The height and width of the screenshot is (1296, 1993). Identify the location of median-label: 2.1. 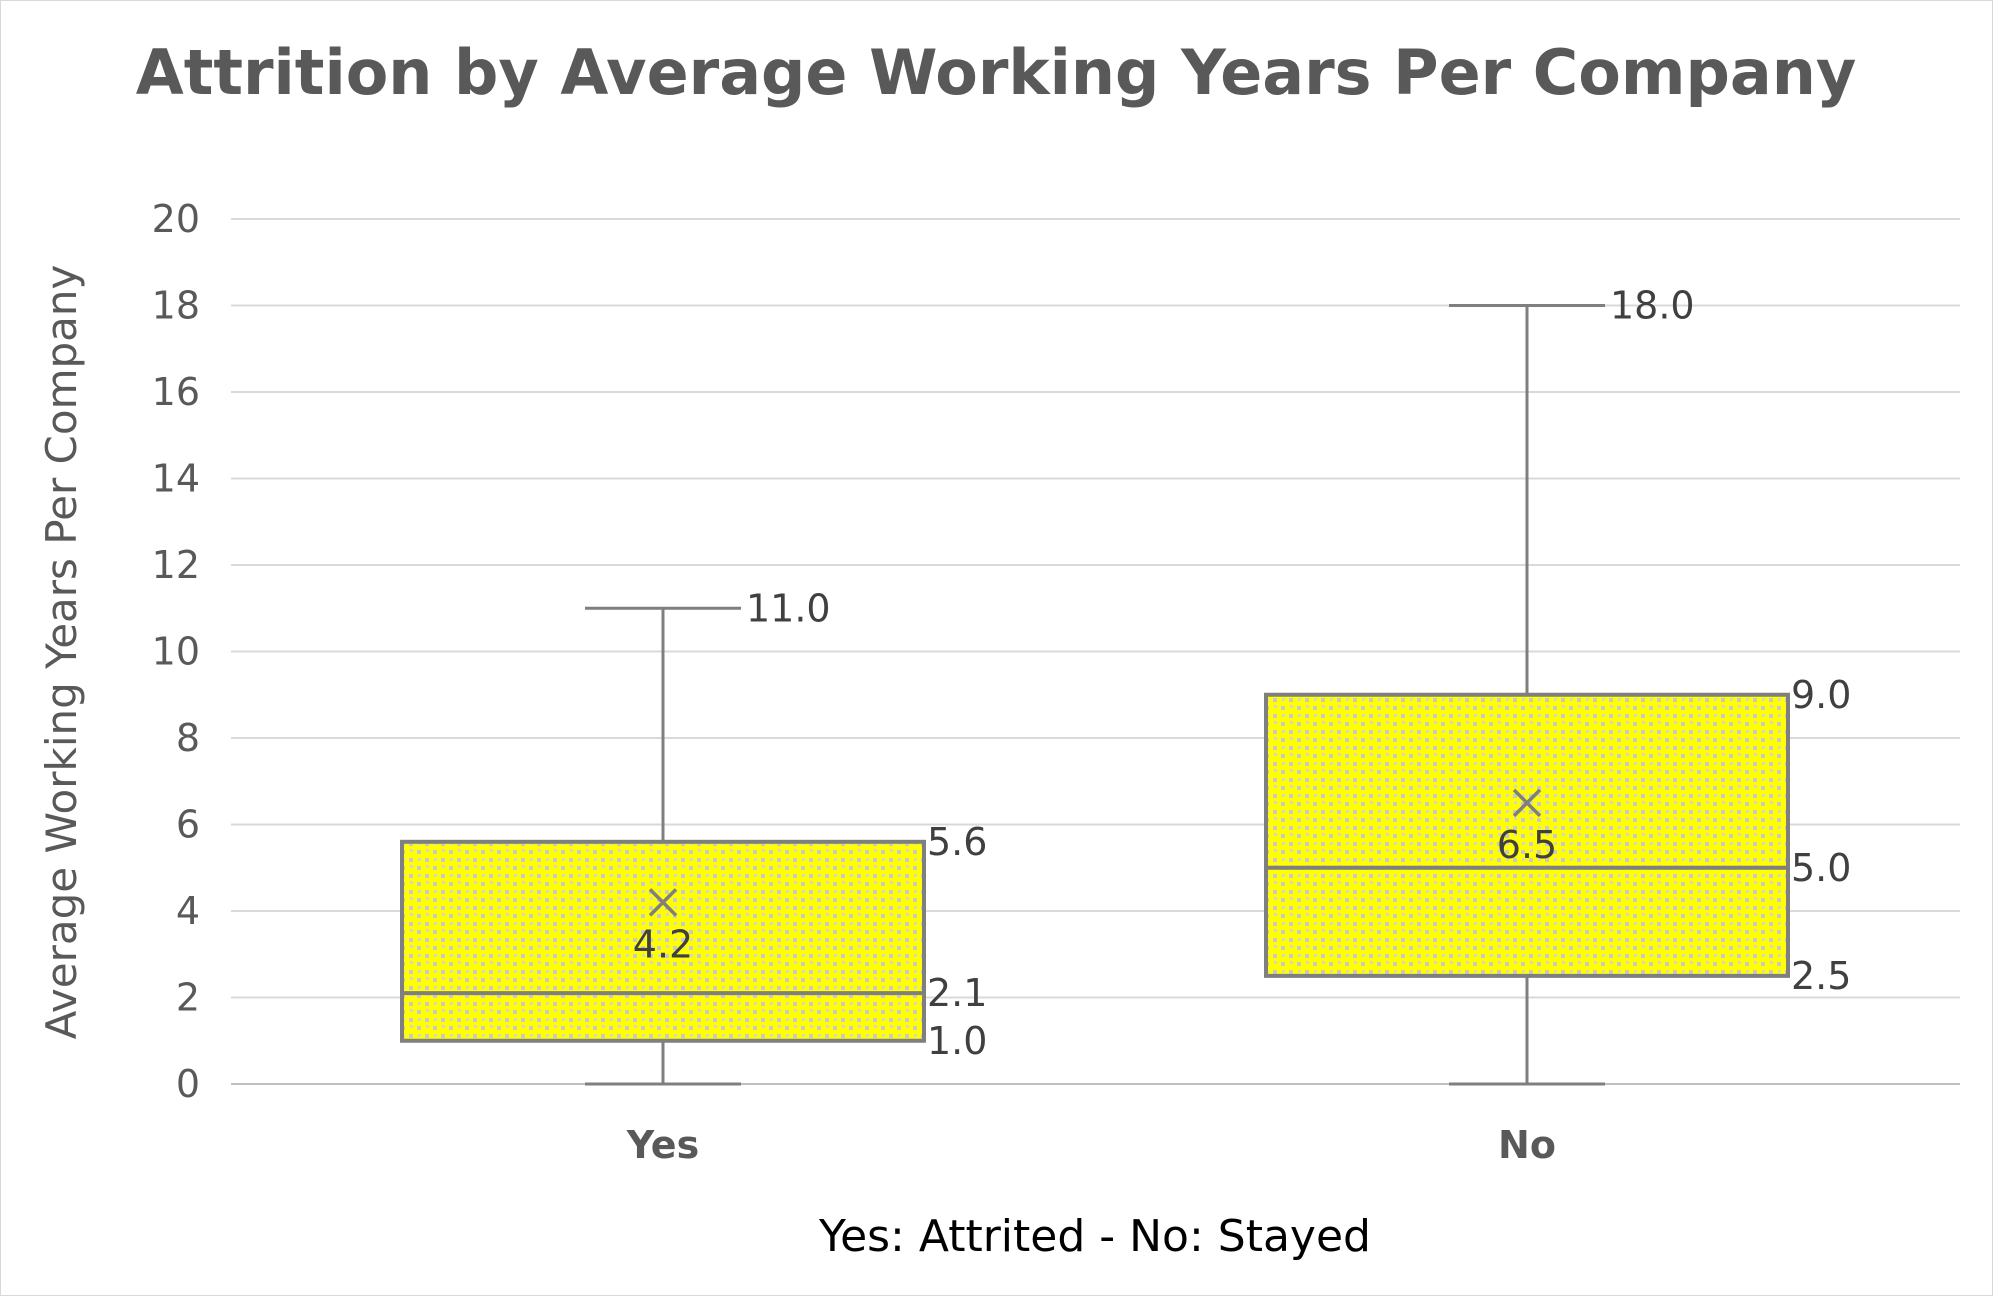
(957, 993).